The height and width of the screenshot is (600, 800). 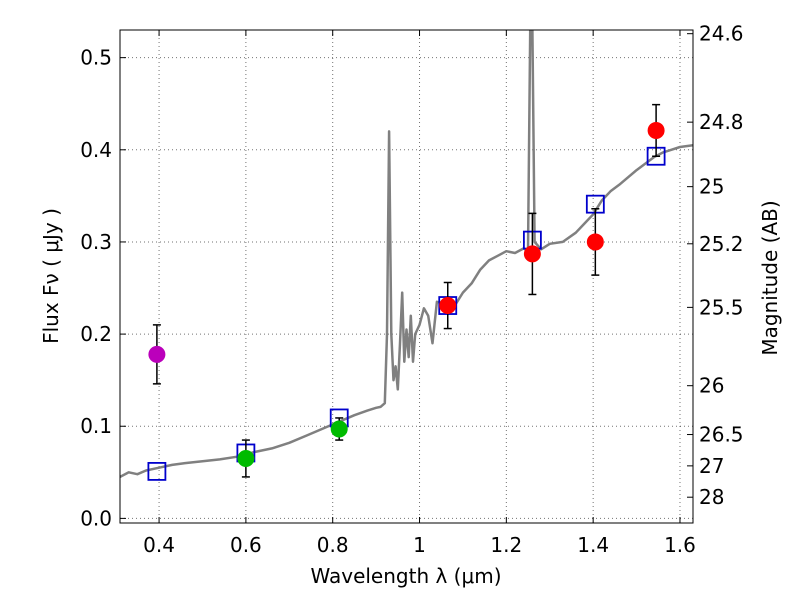 I want to click on right-tick-label: 24.8, so click(x=721, y=122).